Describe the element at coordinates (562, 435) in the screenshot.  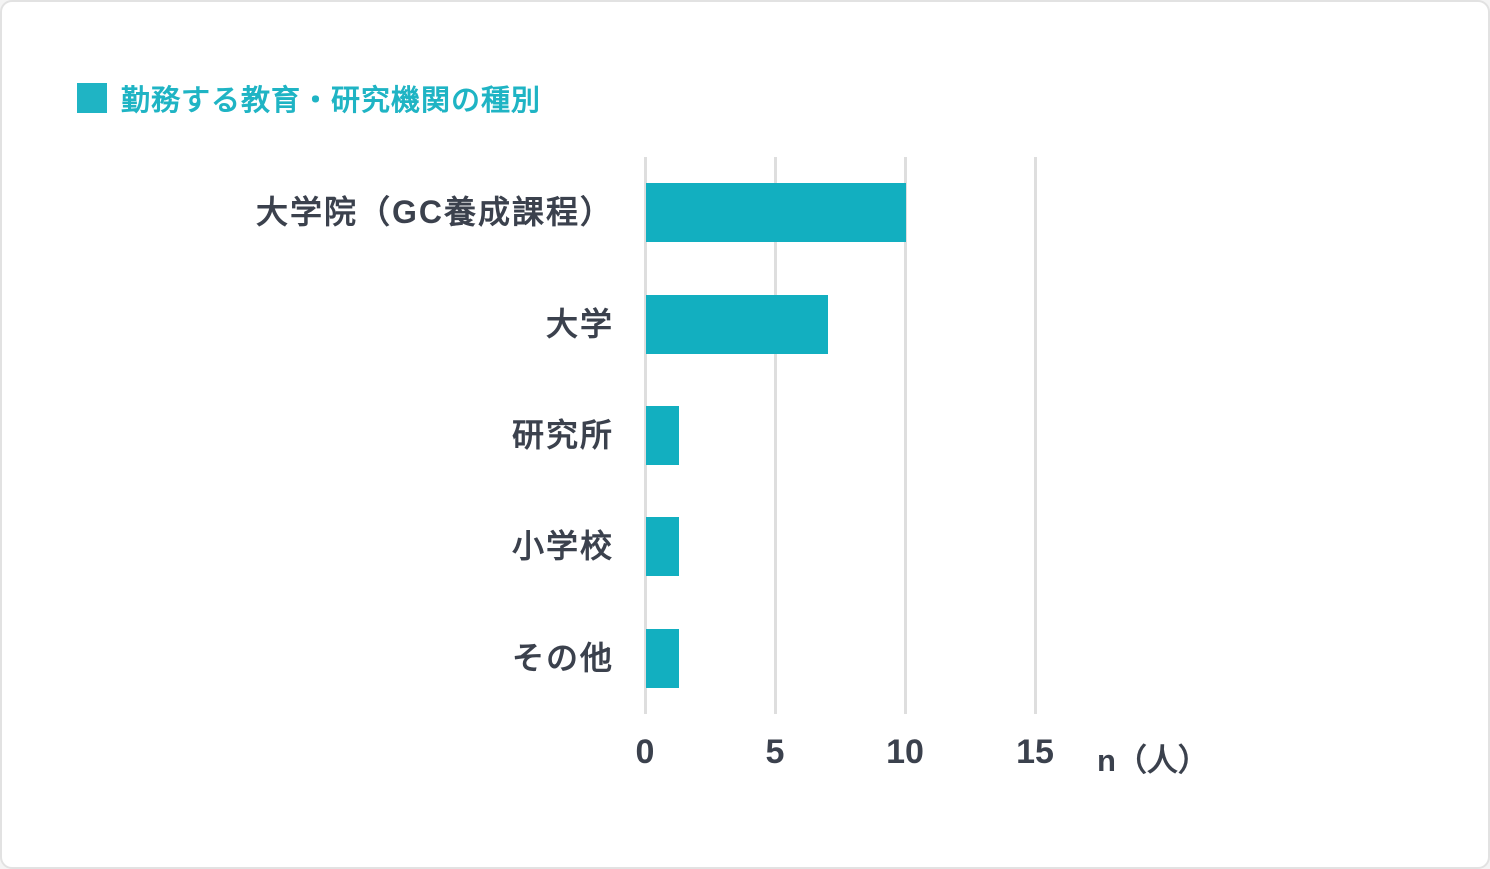
I see `category-label: 研究所` at that location.